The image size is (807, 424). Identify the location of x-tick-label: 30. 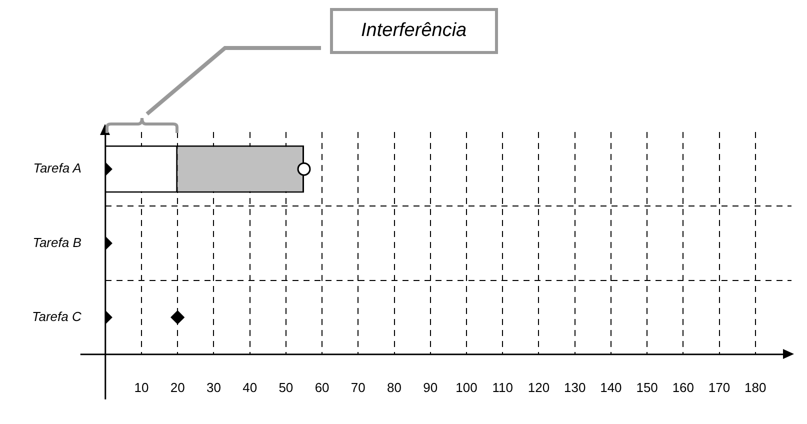
(213, 387).